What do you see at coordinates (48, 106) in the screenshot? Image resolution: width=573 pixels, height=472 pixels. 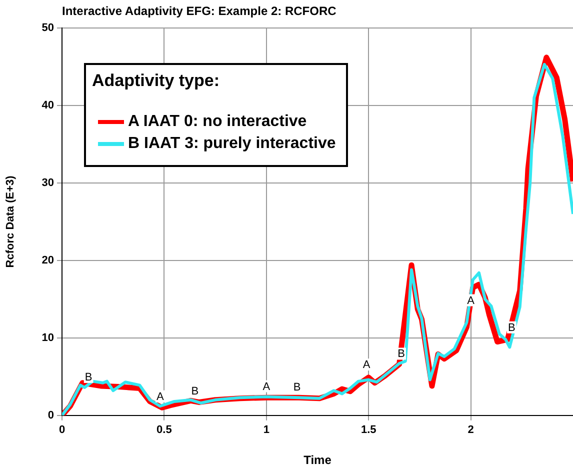 I see `y-tick-label: 40` at bounding box center [48, 106].